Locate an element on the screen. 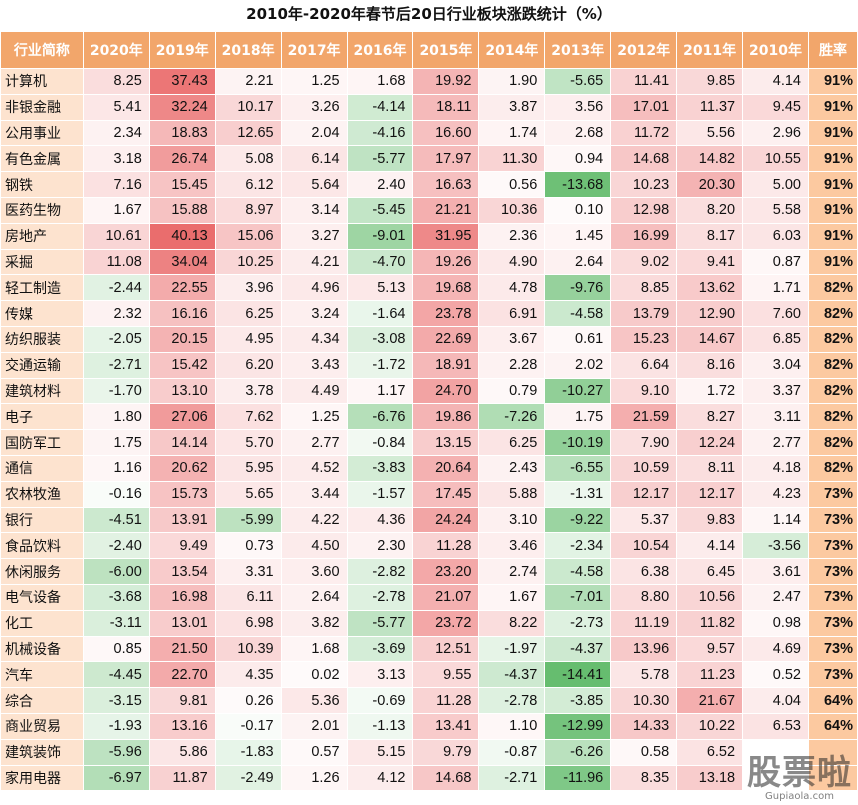 The height and width of the screenshot is (805, 858). industry-name: 机械设备 is located at coordinates (42, 649).